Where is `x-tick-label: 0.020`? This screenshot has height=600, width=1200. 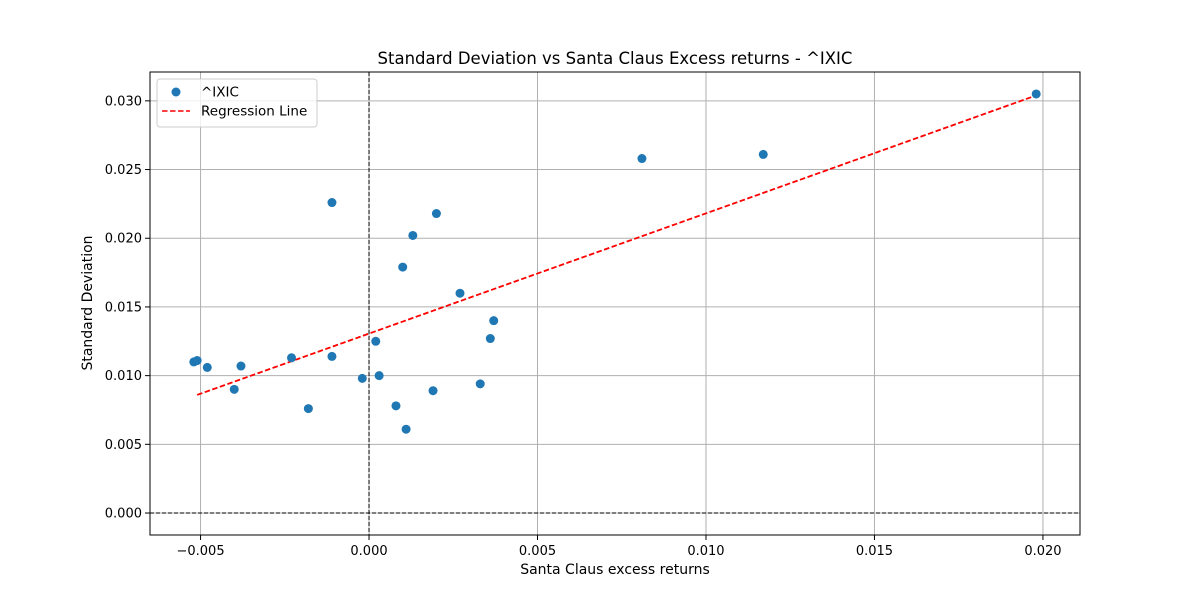 x-tick-label: 0.020 is located at coordinates (1042, 551).